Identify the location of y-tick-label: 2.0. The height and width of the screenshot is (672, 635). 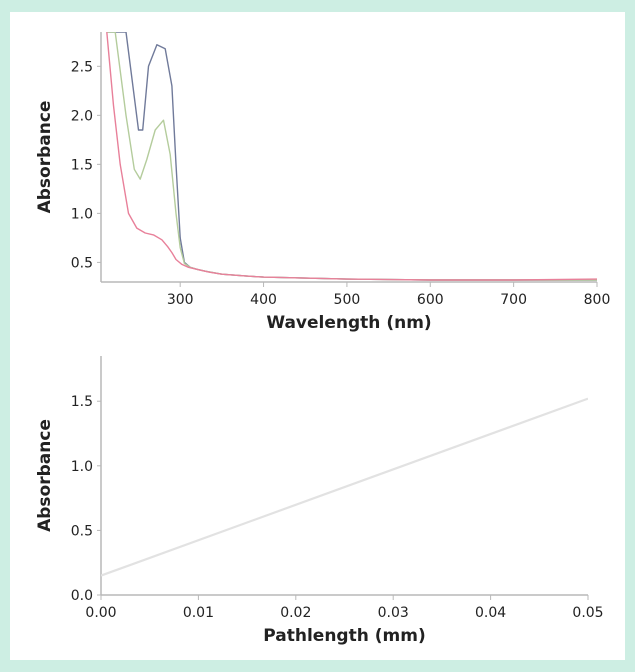
(82, 116).